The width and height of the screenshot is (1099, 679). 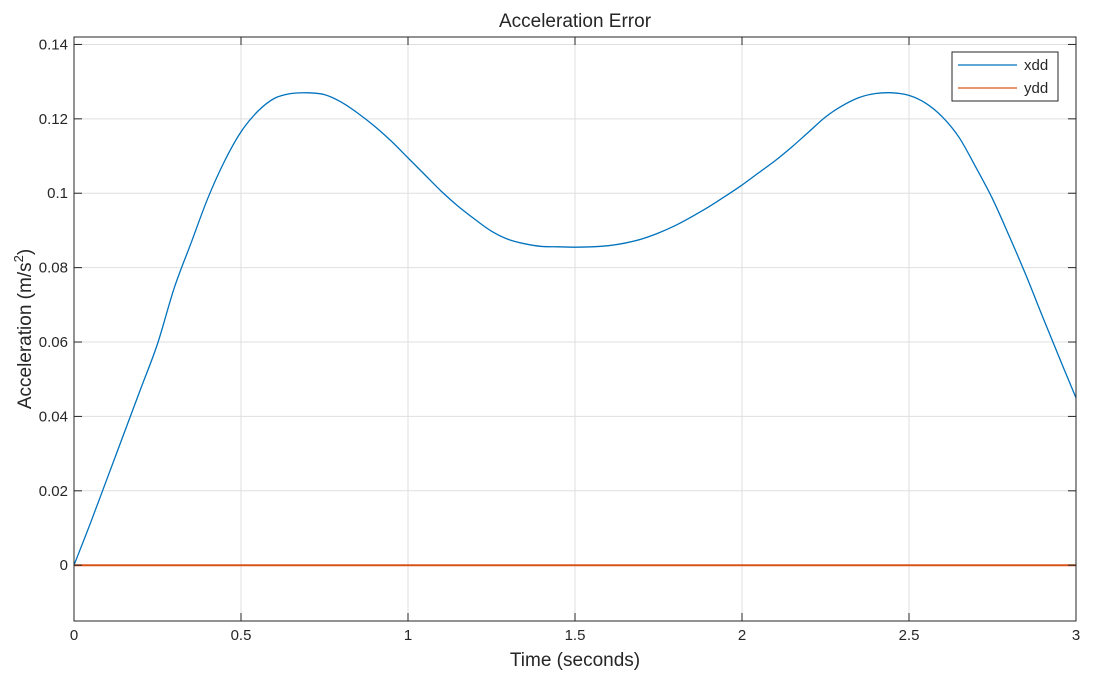 I want to click on x-tick-label: 1.5, so click(x=575, y=635).